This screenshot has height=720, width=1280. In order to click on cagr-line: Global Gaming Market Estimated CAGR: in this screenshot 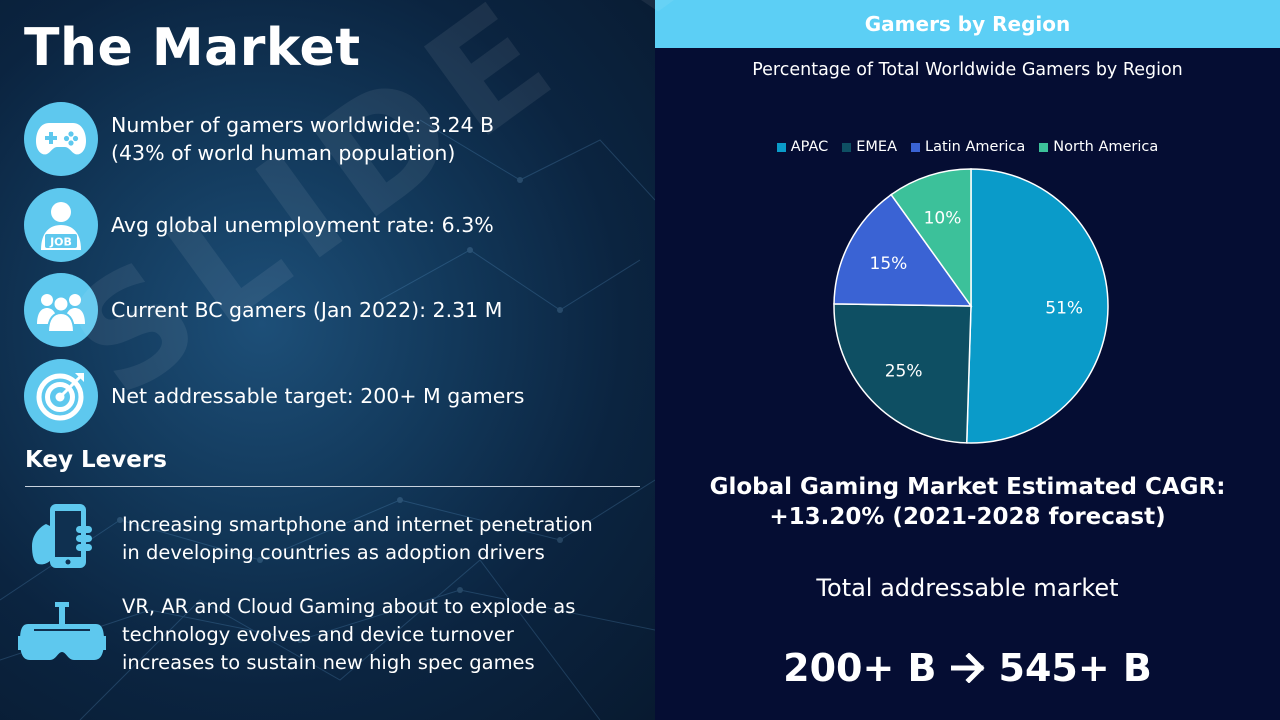, I will do `click(967, 487)`.